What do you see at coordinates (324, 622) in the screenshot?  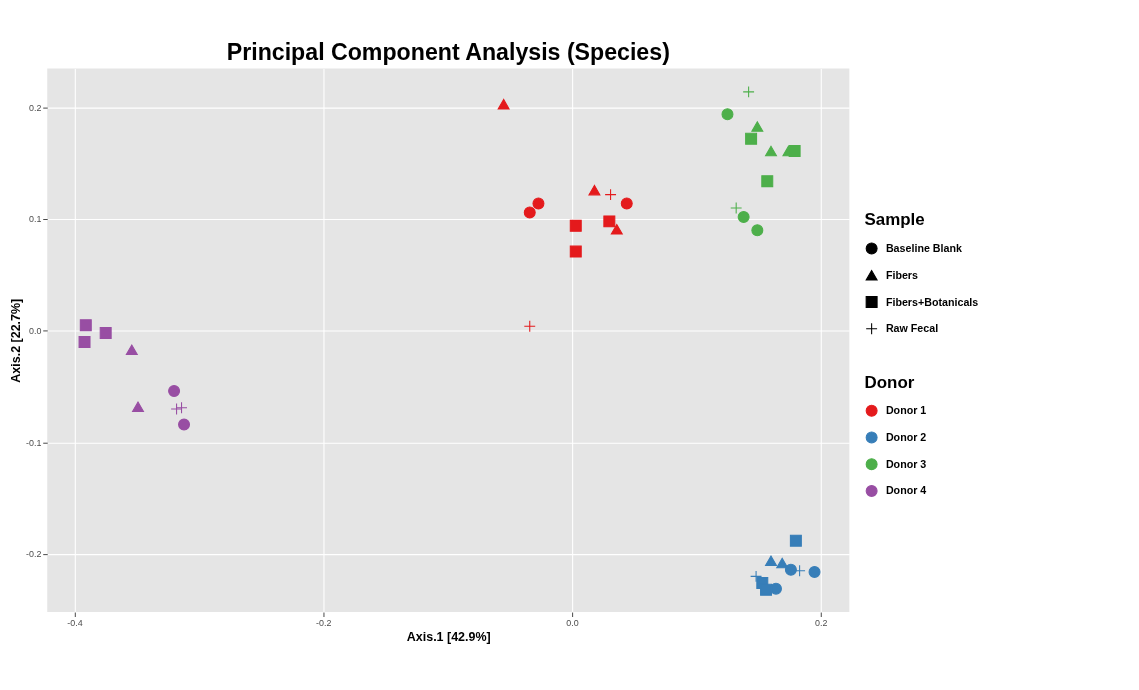 I see `x-tick-label: -0.2` at bounding box center [324, 622].